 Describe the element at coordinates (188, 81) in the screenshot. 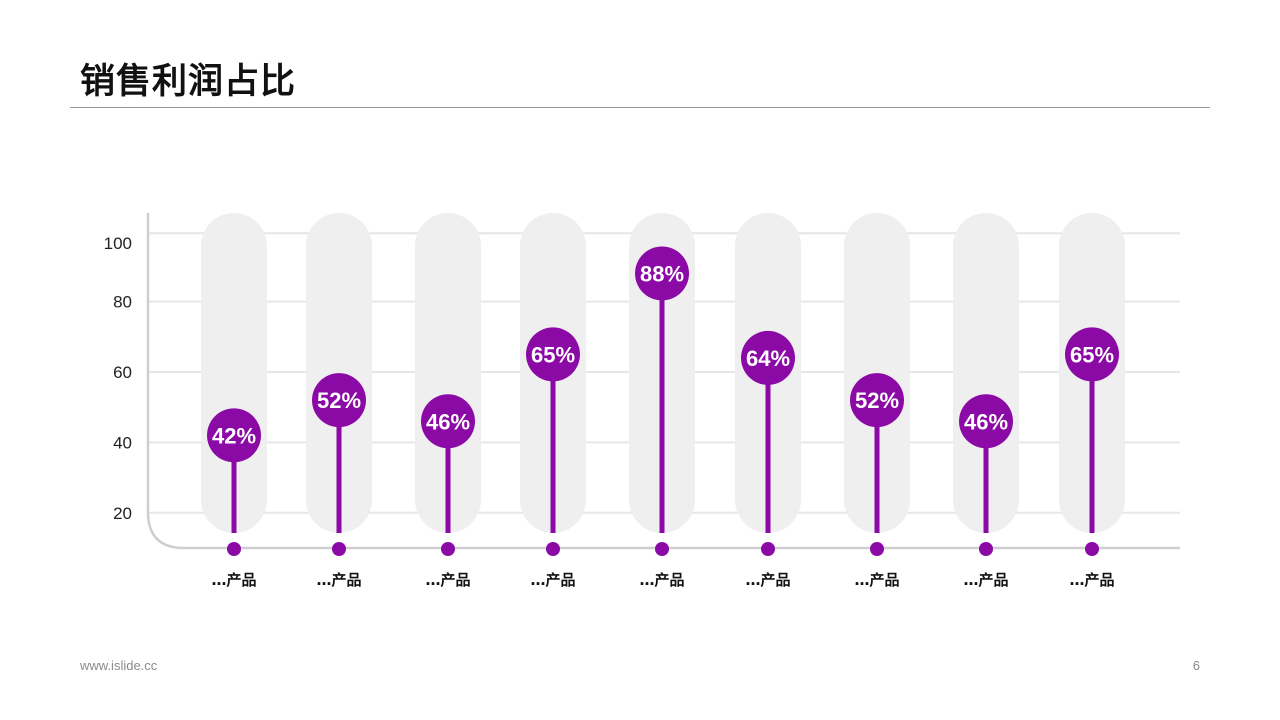

I see `page-title: 销售利润占比` at that location.